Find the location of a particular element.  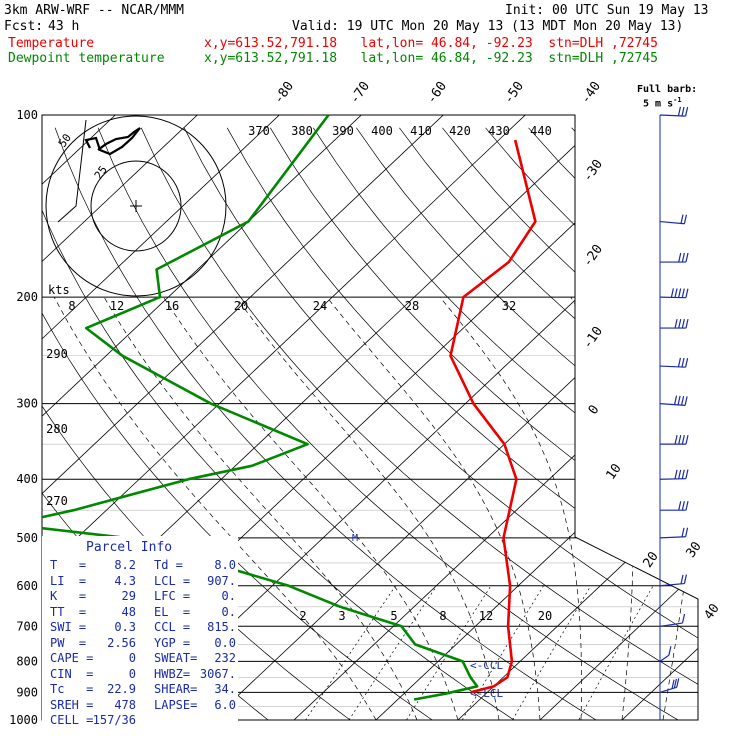

pressure-label-400: 400 is located at coordinates (27, 479).